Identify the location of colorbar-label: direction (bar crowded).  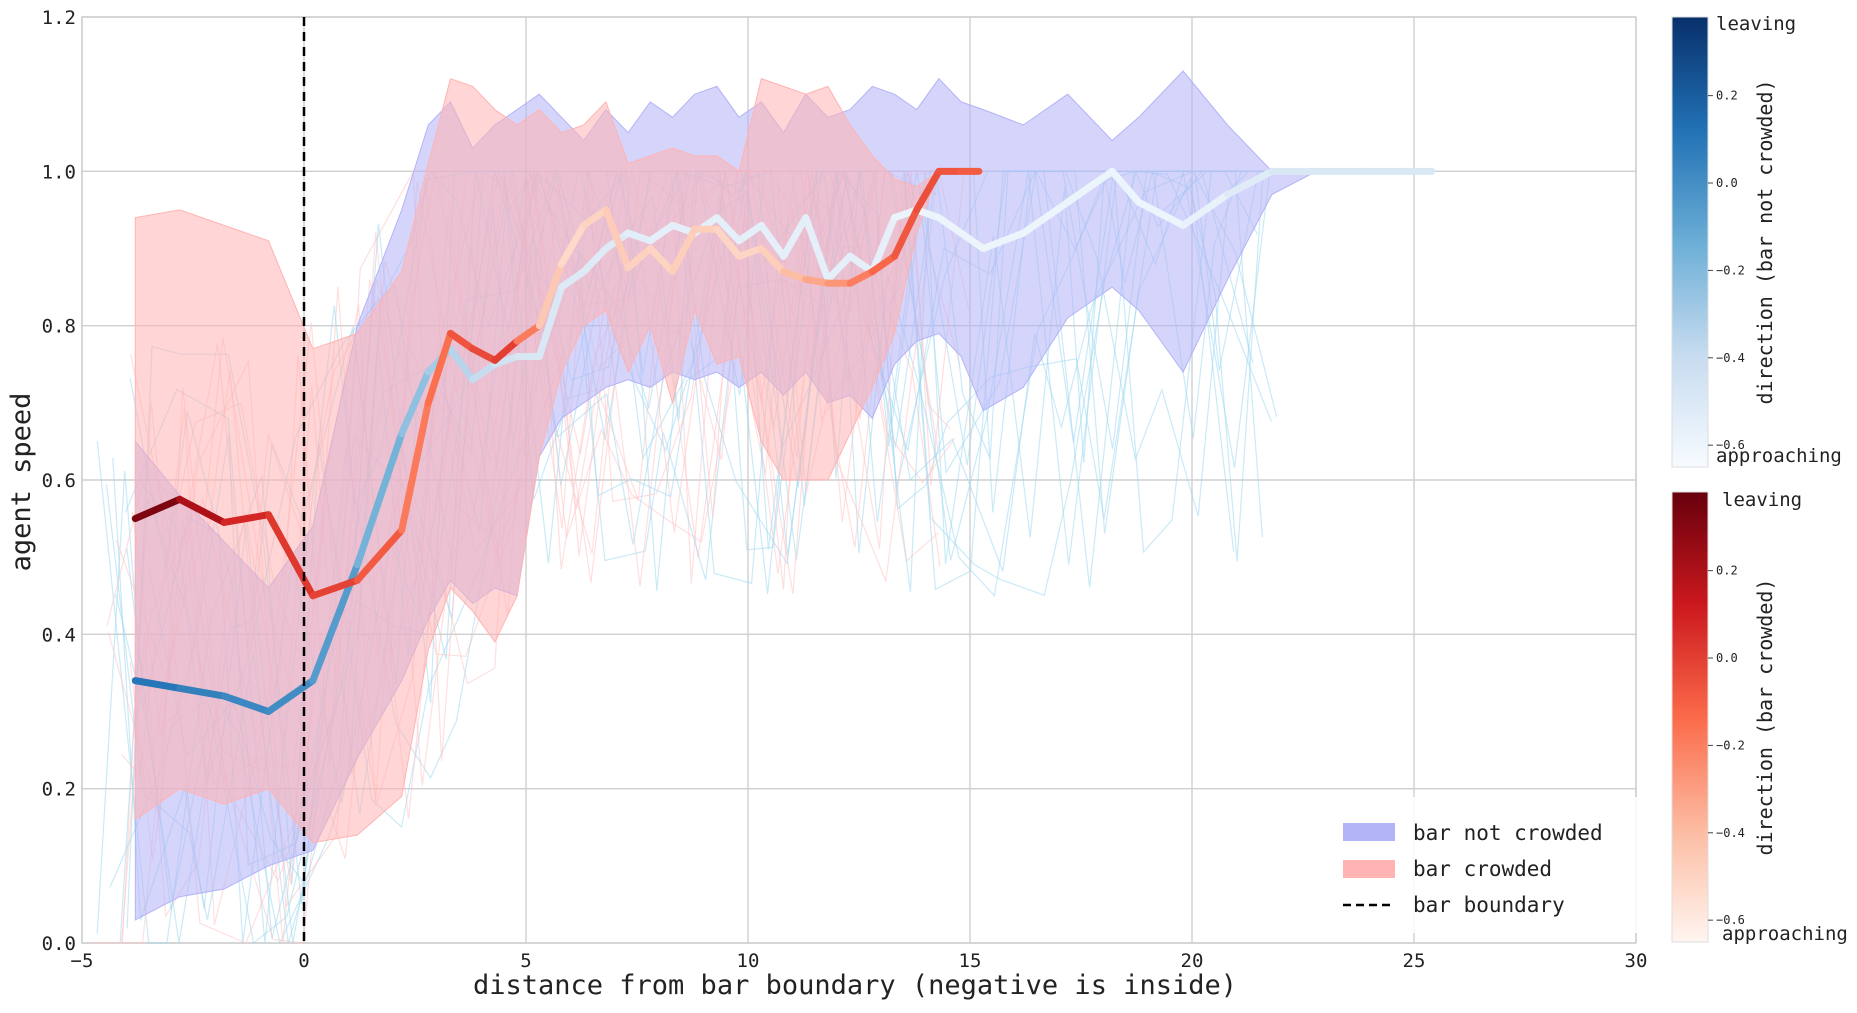
(1765, 717).